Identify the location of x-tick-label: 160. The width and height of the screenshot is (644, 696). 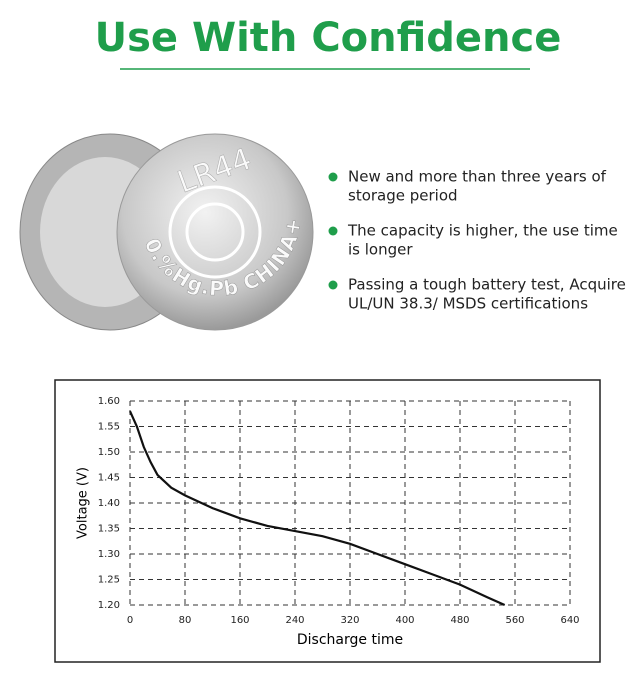
(239, 620).